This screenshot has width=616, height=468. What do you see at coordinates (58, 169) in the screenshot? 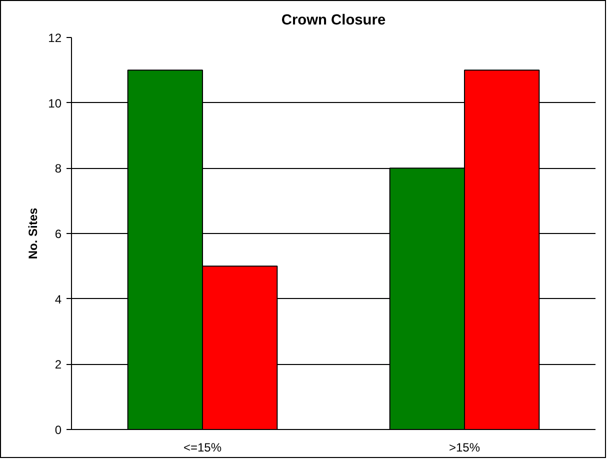
I see `y-tick-label: 8` at bounding box center [58, 169].